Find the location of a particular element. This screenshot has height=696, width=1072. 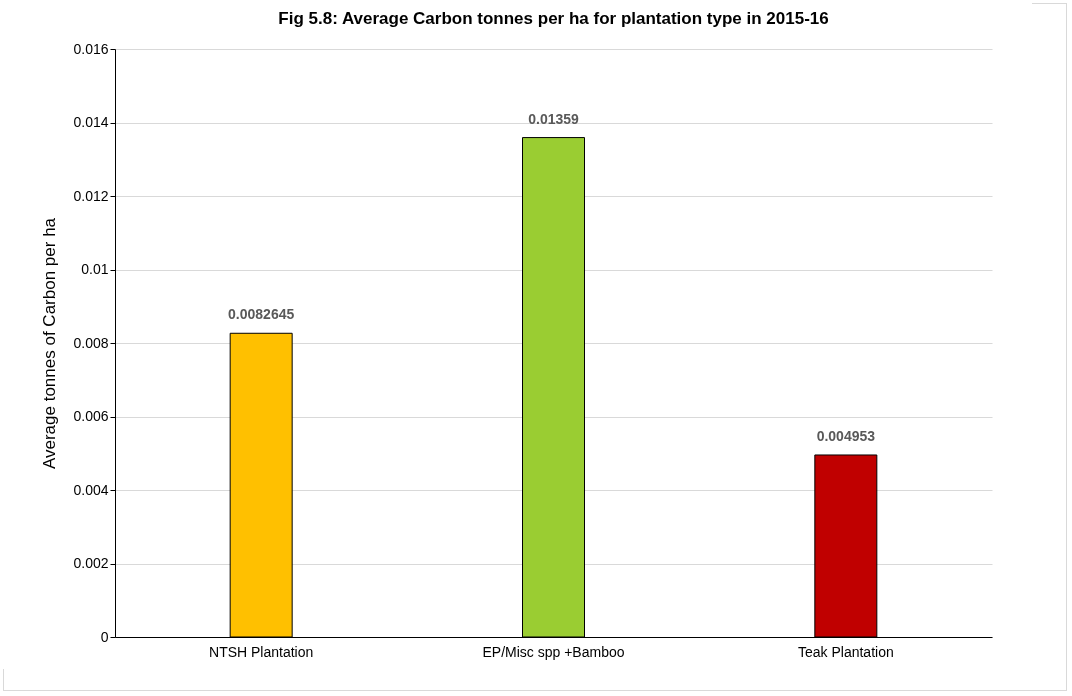

data-label: 0.0082645 is located at coordinates (261, 314).